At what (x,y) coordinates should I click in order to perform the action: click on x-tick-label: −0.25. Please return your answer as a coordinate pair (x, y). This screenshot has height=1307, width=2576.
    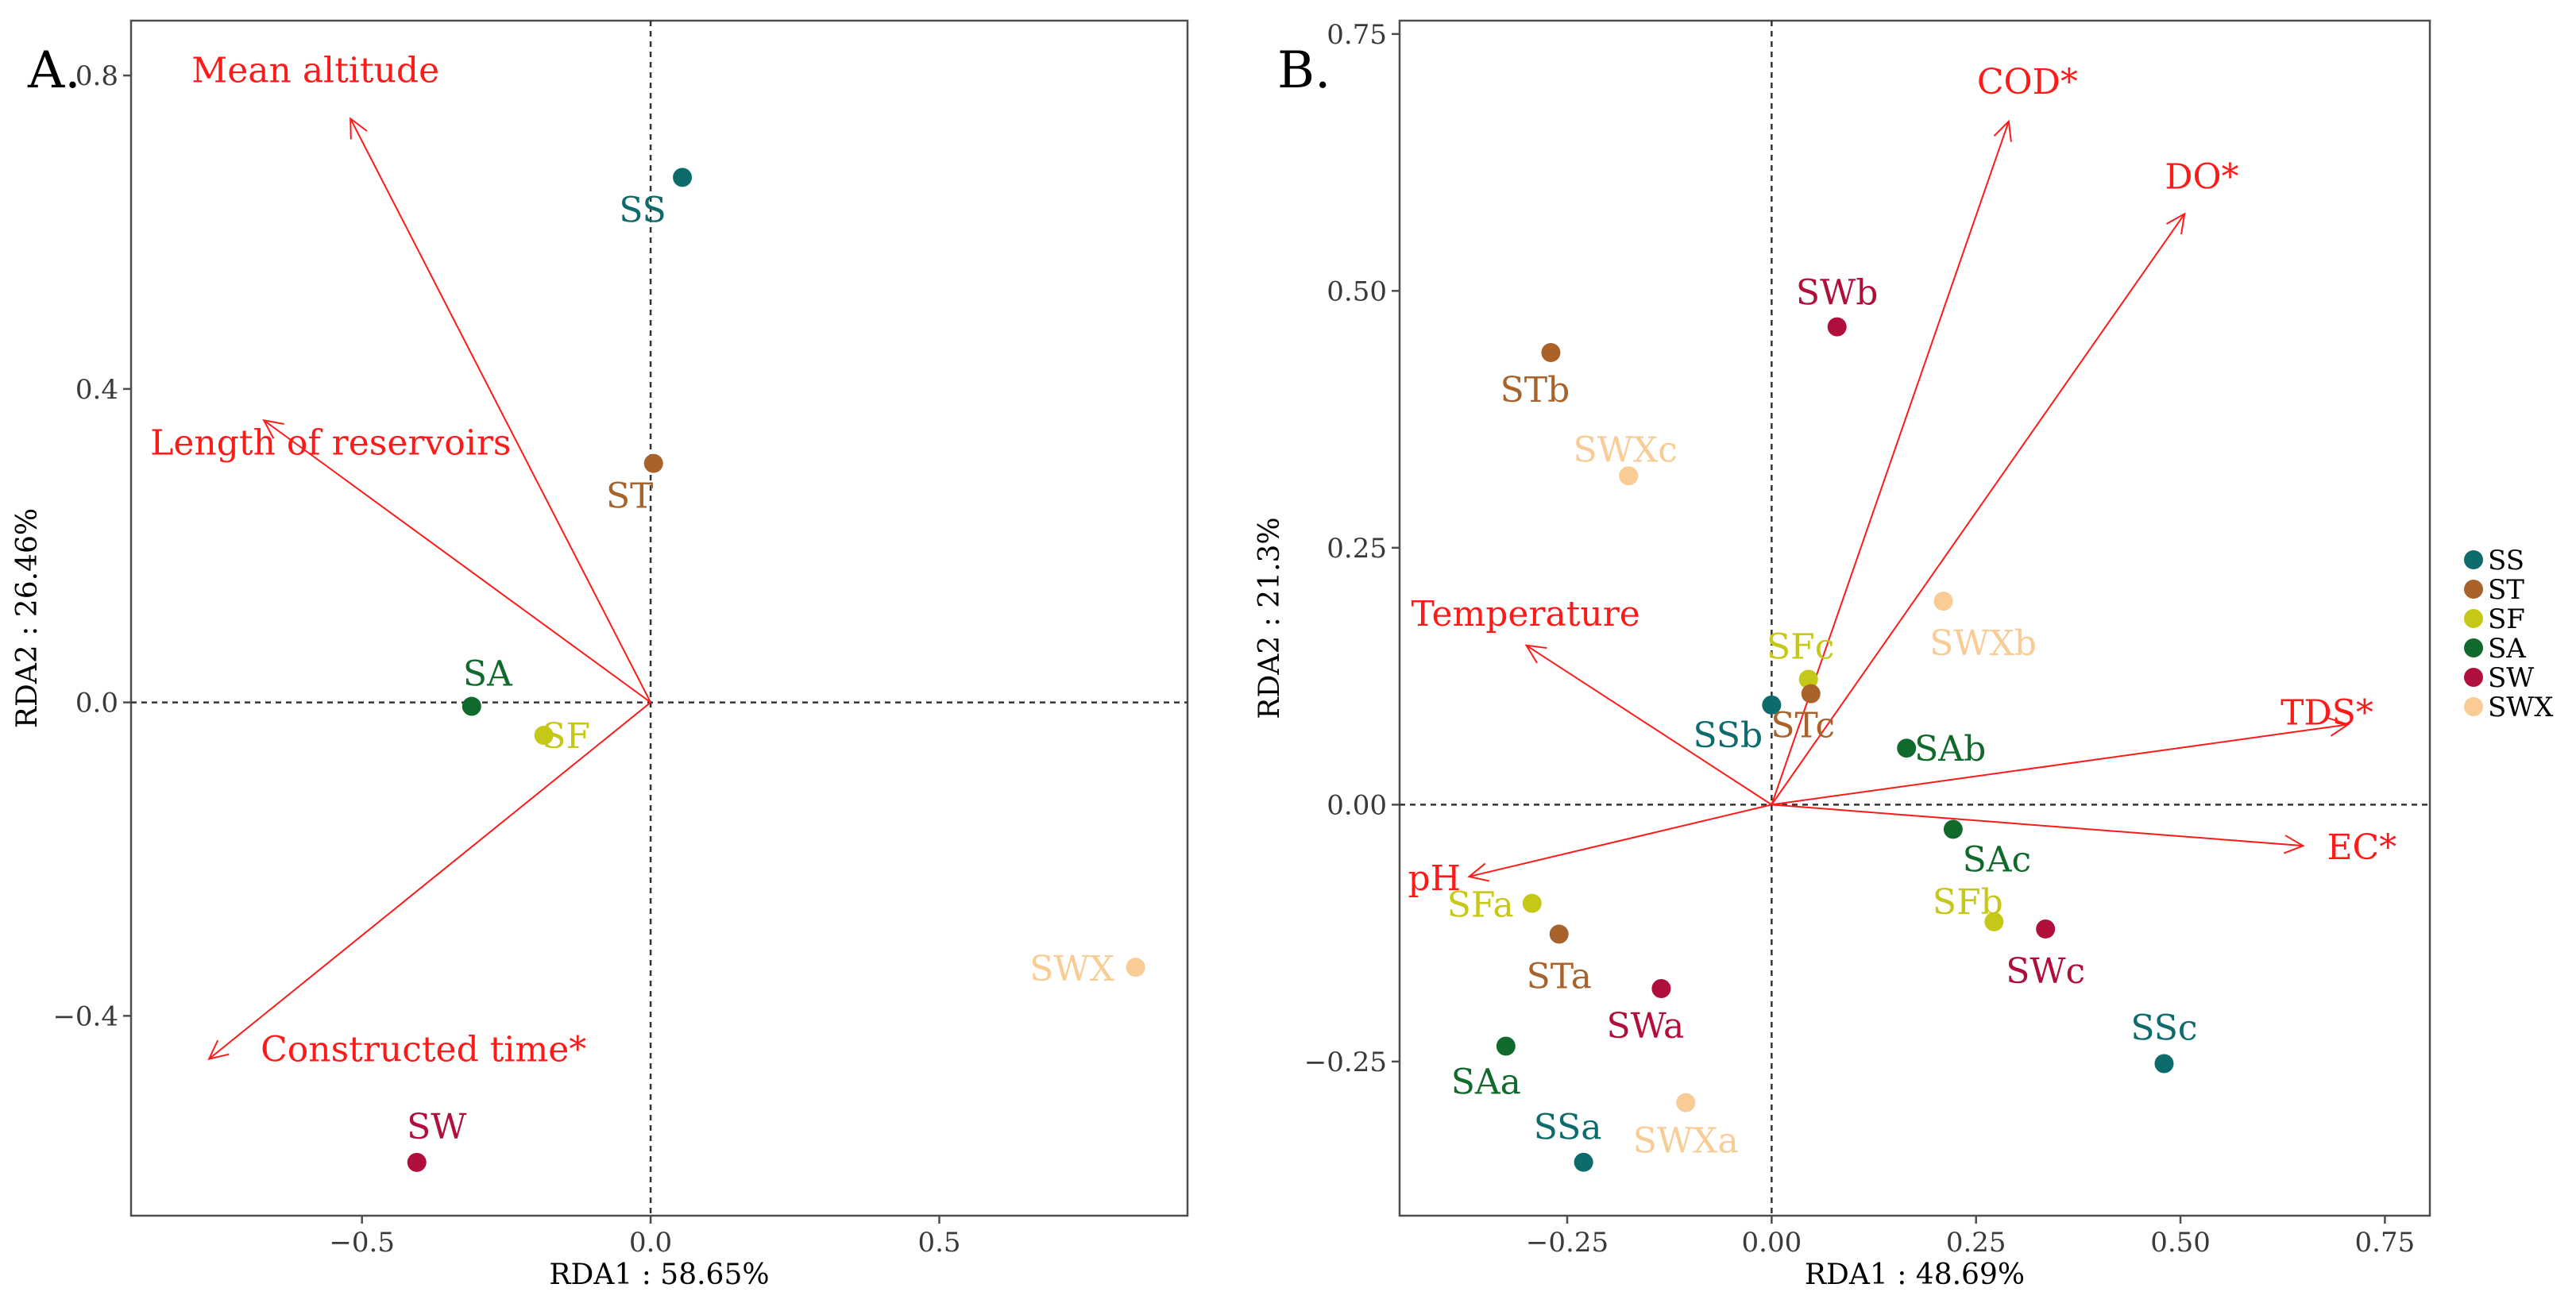
    Looking at the image, I should click on (1567, 1243).